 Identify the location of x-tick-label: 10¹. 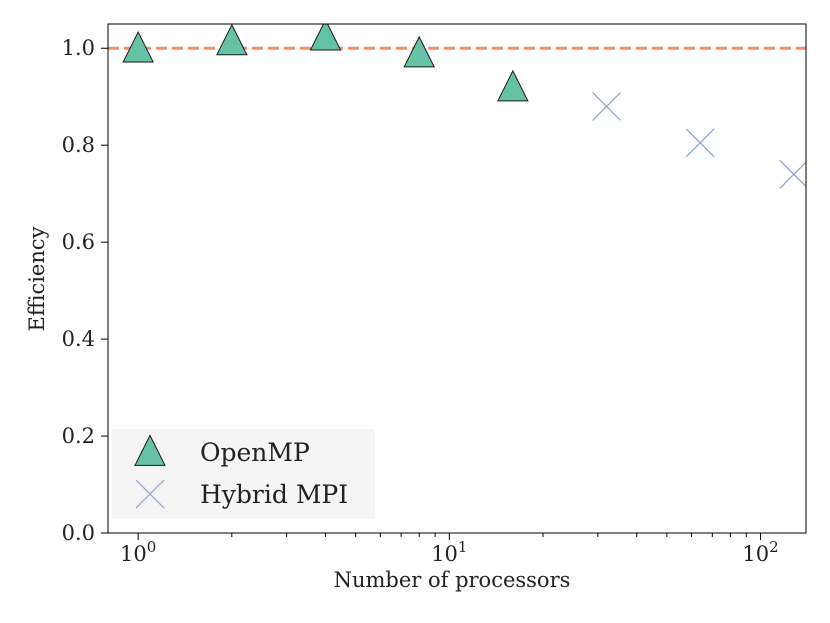
(449, 552).